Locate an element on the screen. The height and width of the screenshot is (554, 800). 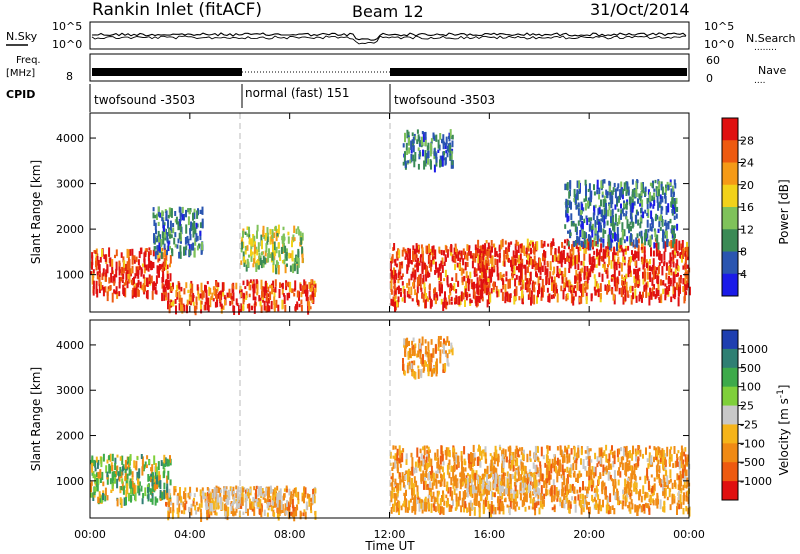
cpid-segment-2: normal (fast) 151 is located at coordinates (297, 93).